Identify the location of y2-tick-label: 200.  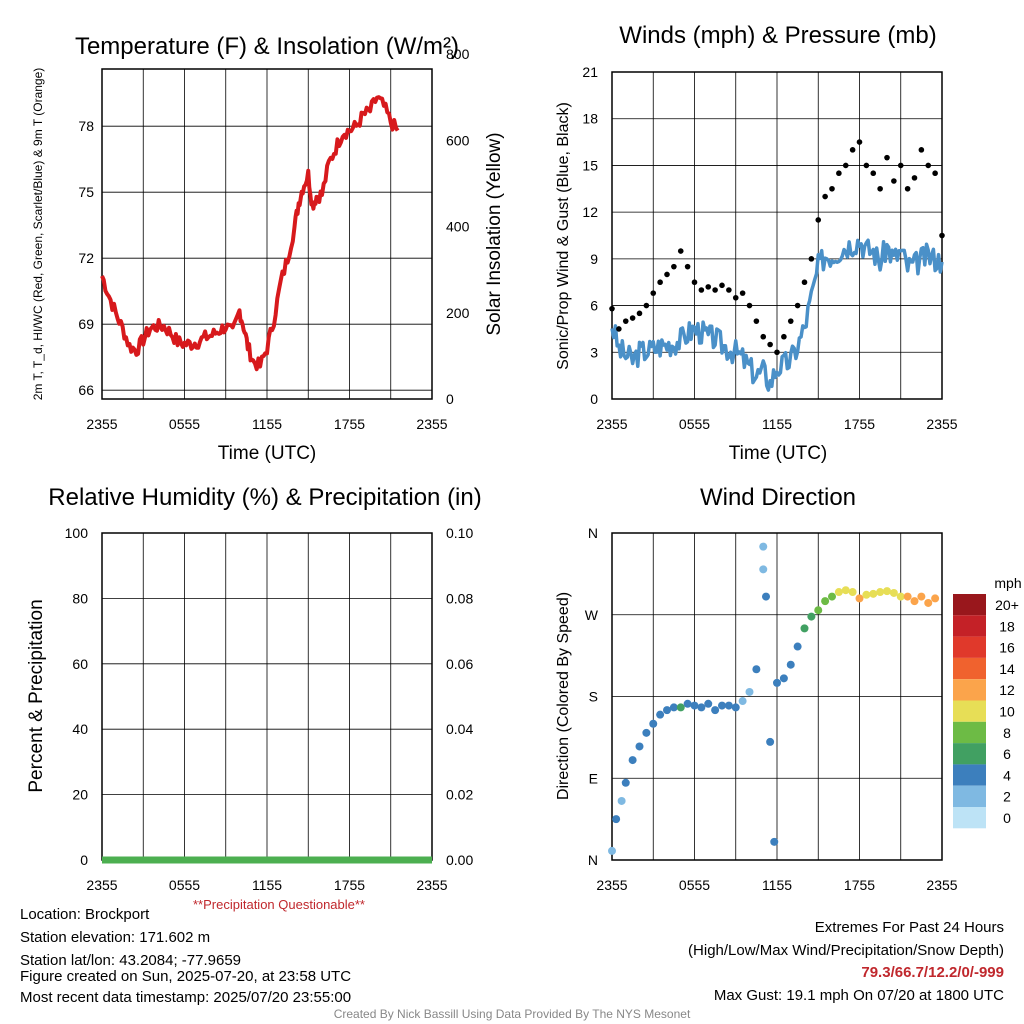
(458, 313).